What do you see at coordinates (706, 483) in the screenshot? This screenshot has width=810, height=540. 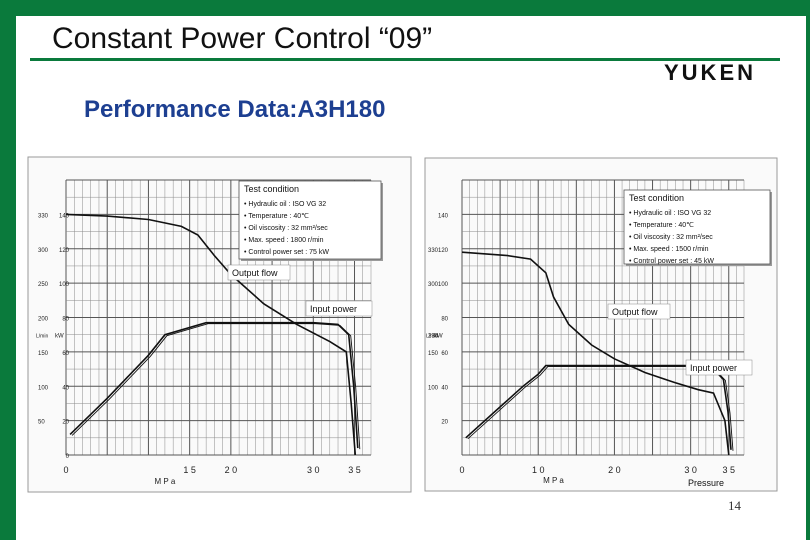 I see `pressure-label: Pressure` at bounding box center [706, 483].